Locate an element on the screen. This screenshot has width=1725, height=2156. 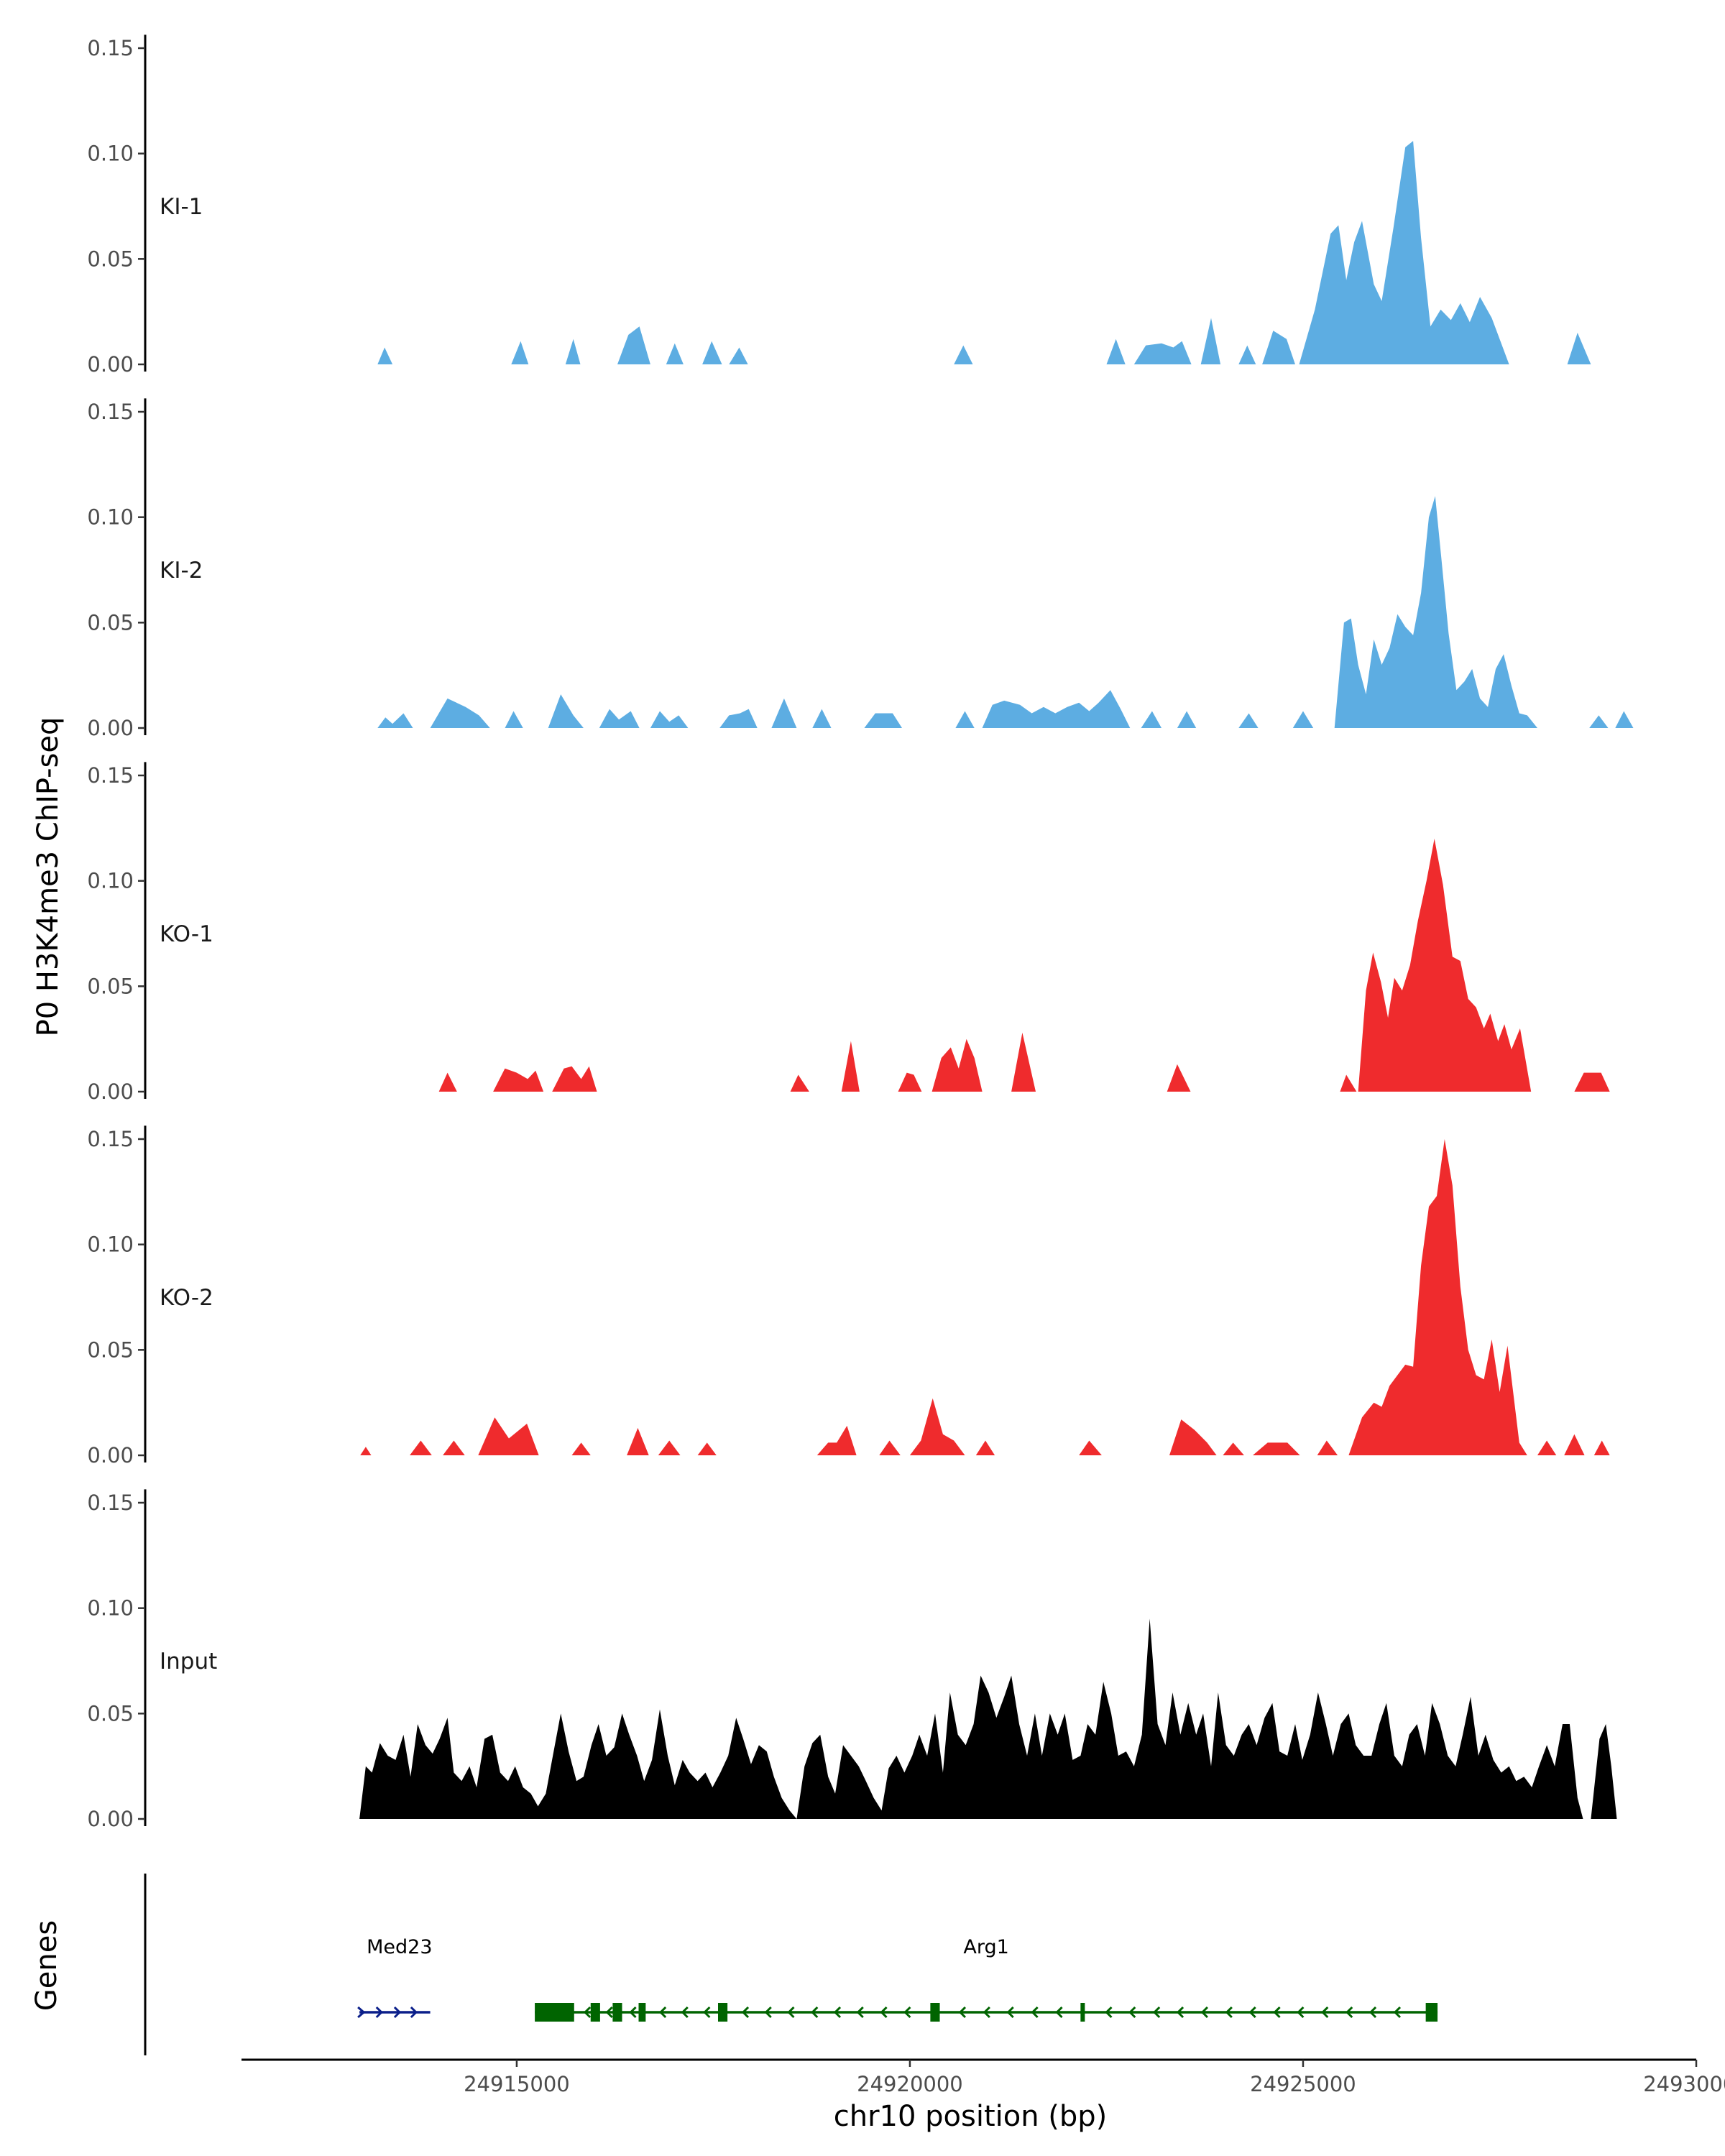
track-panel-input: 0.00 0.05 0.10 0.15 Input is located at coordinates (852, 1660).